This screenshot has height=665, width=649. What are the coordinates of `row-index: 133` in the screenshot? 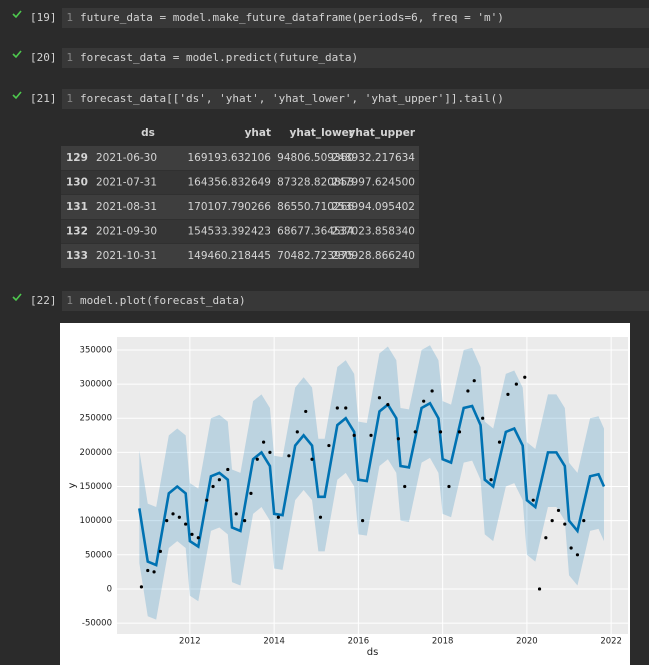 It's located at (77, 256).